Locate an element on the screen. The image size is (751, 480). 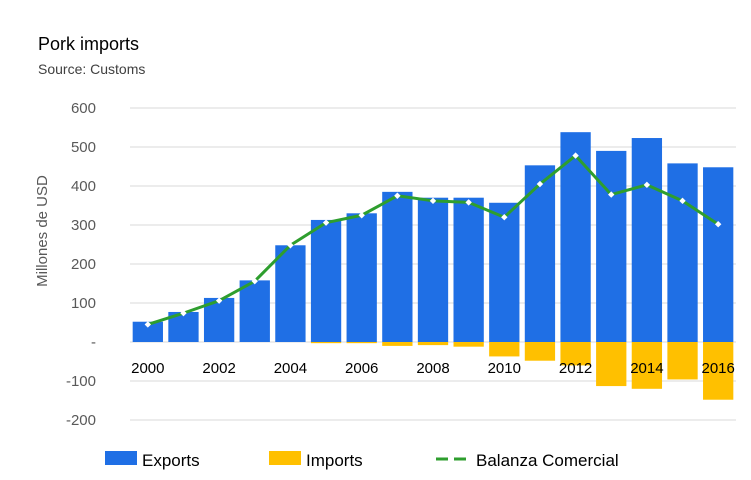
bar-imports-2016 is located at coordinates (718, 371).